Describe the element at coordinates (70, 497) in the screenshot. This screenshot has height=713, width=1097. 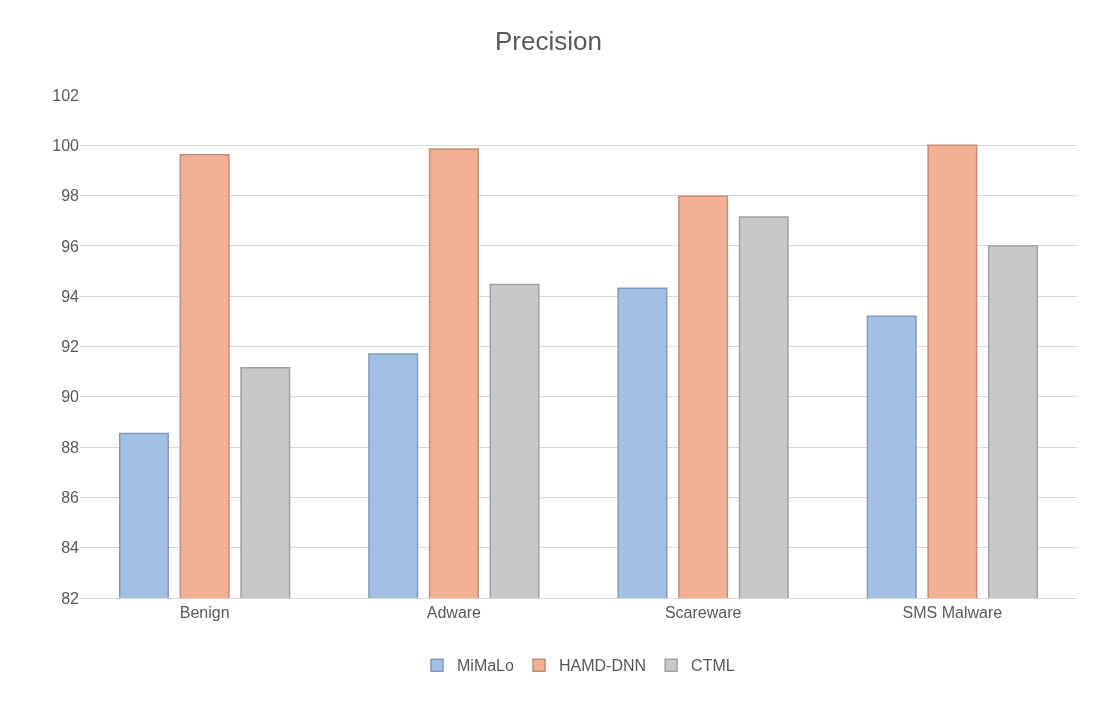
I see `y-tick-label: 86` at that location.